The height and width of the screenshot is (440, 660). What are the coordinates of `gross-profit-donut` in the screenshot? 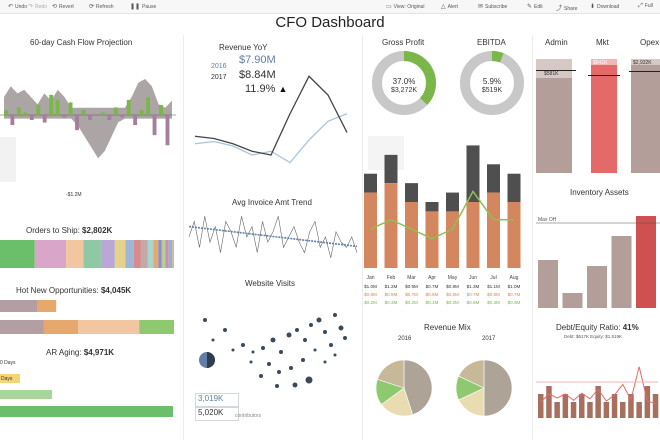 It's located at (404, 87).